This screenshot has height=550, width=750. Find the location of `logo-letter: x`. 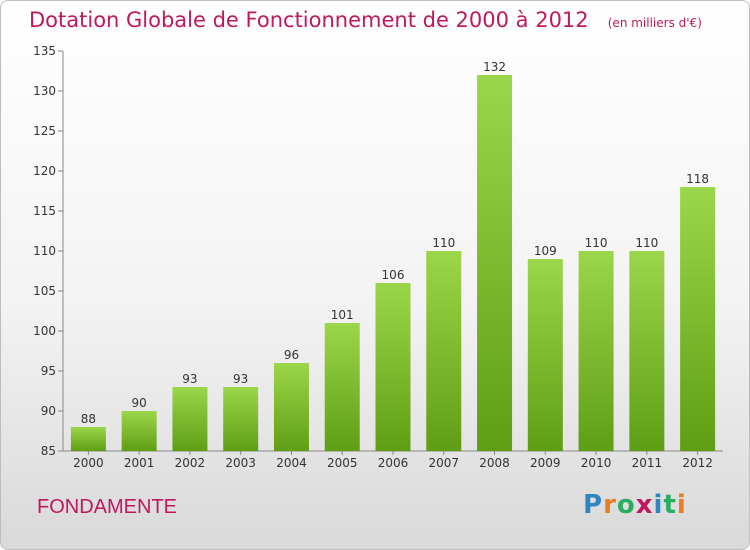

logo-letter: x is located at coordinates (644, 505).